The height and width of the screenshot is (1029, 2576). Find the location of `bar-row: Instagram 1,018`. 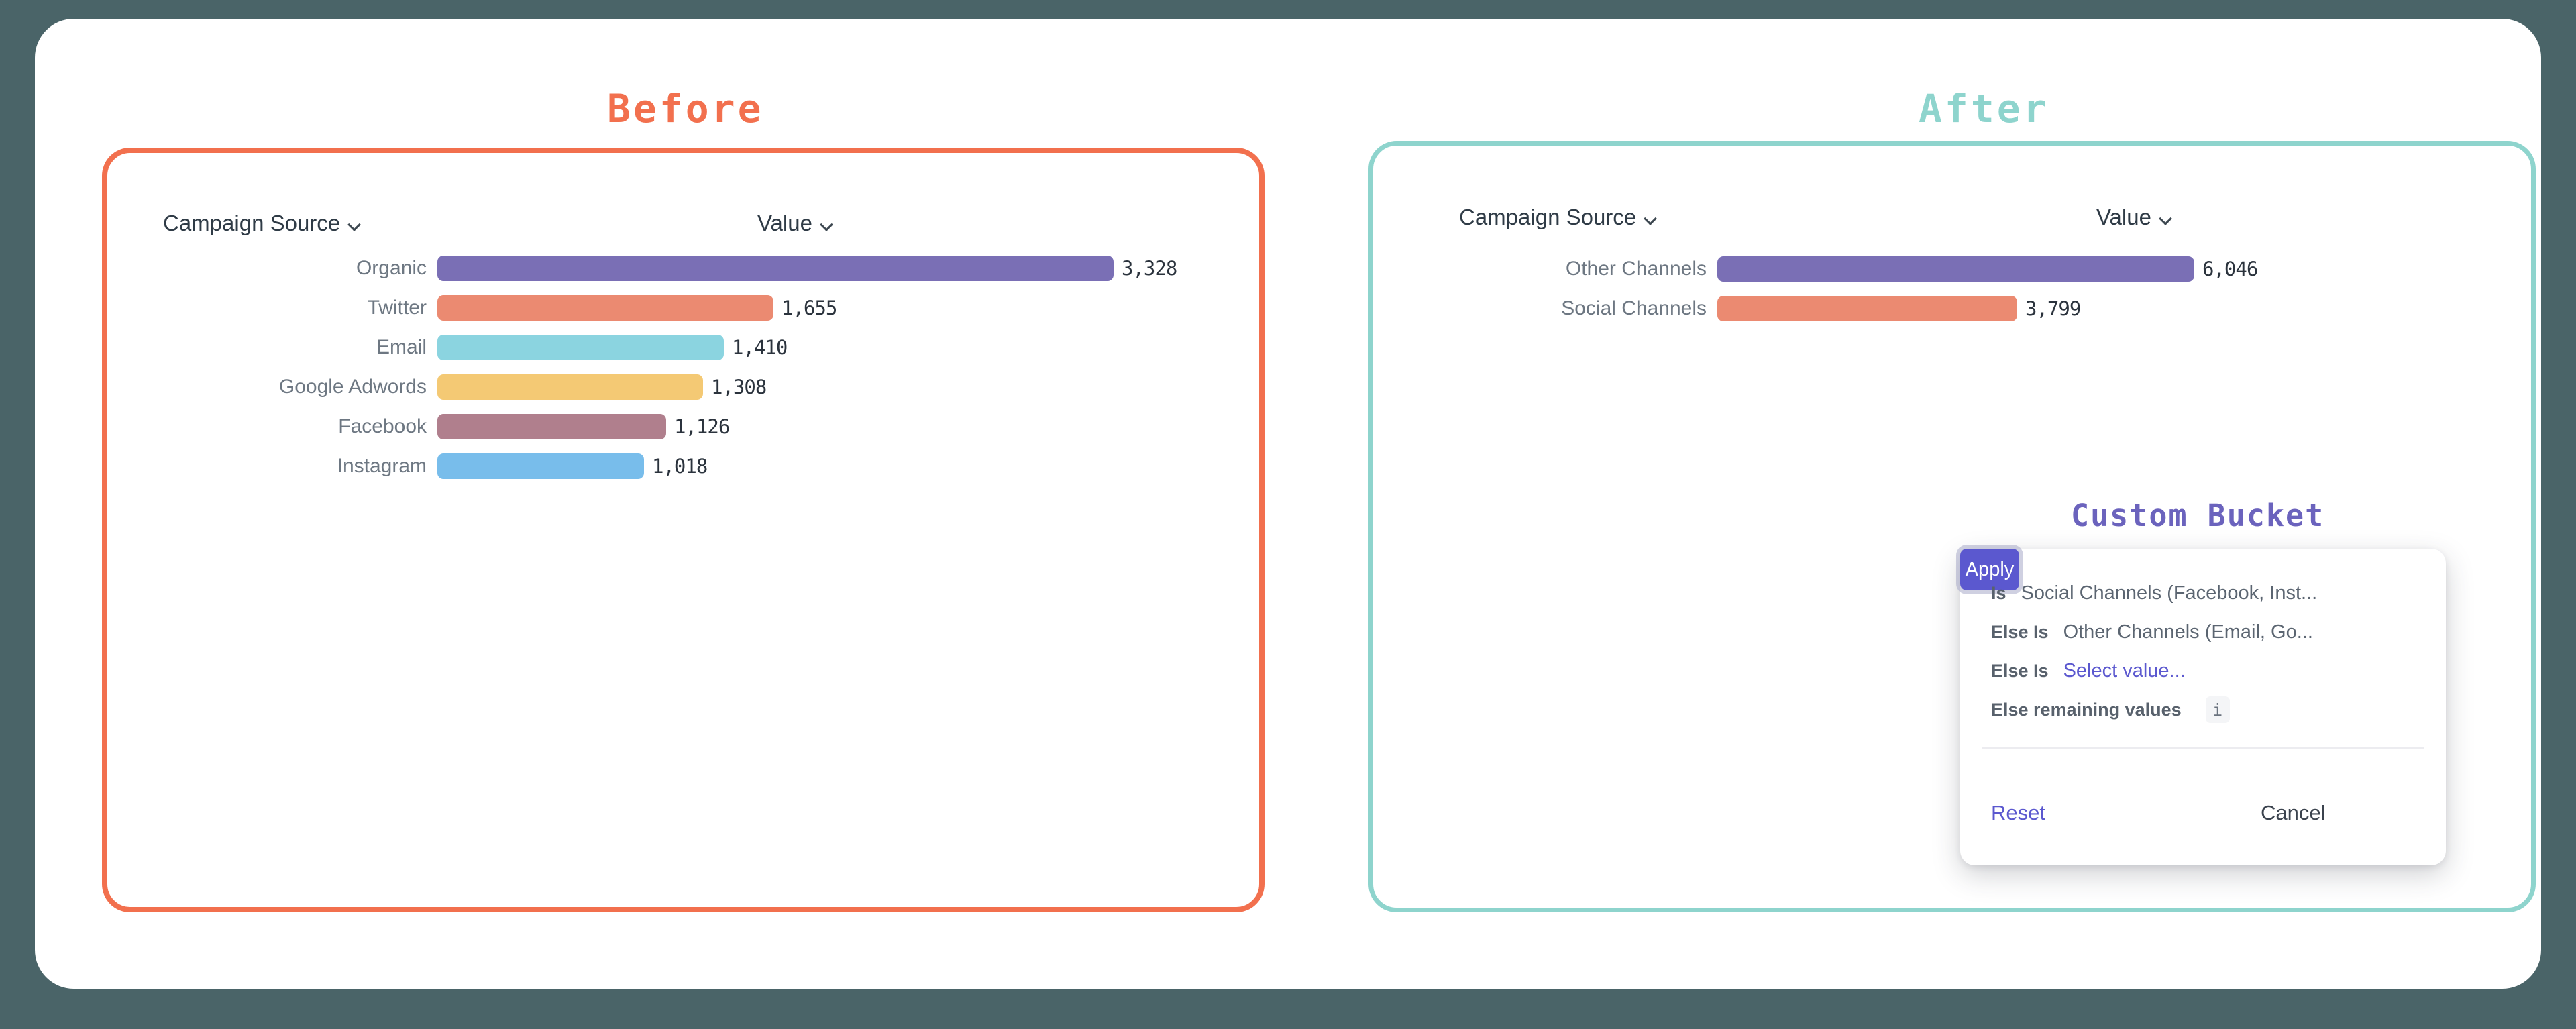

bar-row: Instagram 1,018 is located at coordinates (683, 466).